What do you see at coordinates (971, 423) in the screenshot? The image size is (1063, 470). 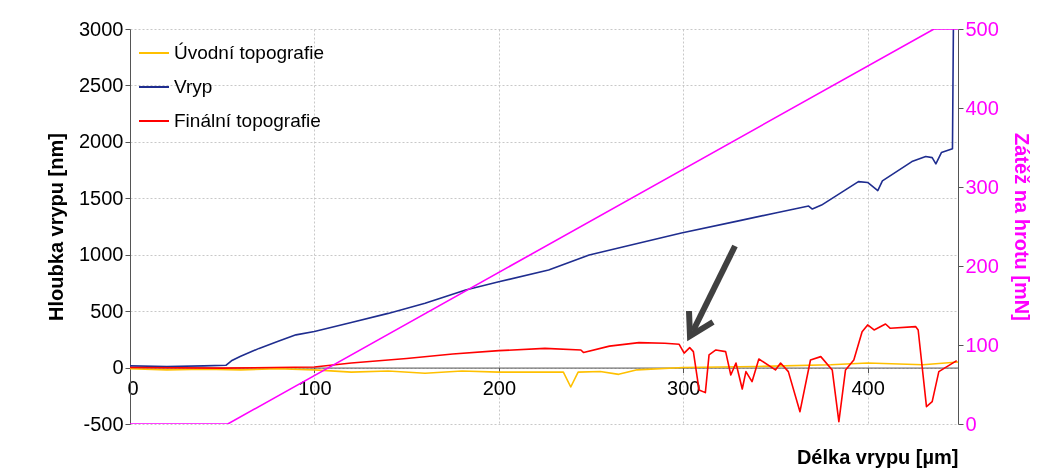 I see `y2-tick-label: 0` at bounding box center [971, 423].